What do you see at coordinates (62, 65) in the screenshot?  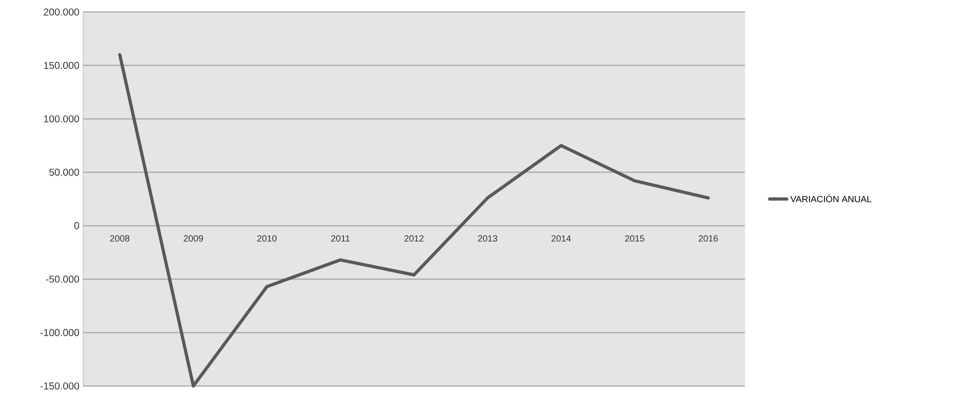 I see `y-tick-label: 150.000` at bounding box center [62, 65].